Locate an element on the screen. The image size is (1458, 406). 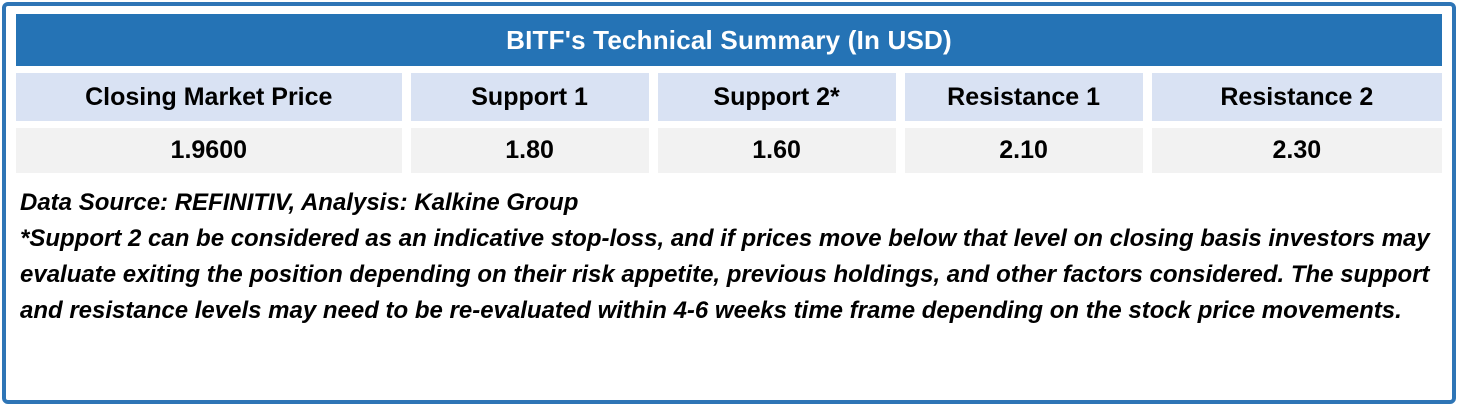
support-2-value: 1.60 is located at coordinates (776, 150).